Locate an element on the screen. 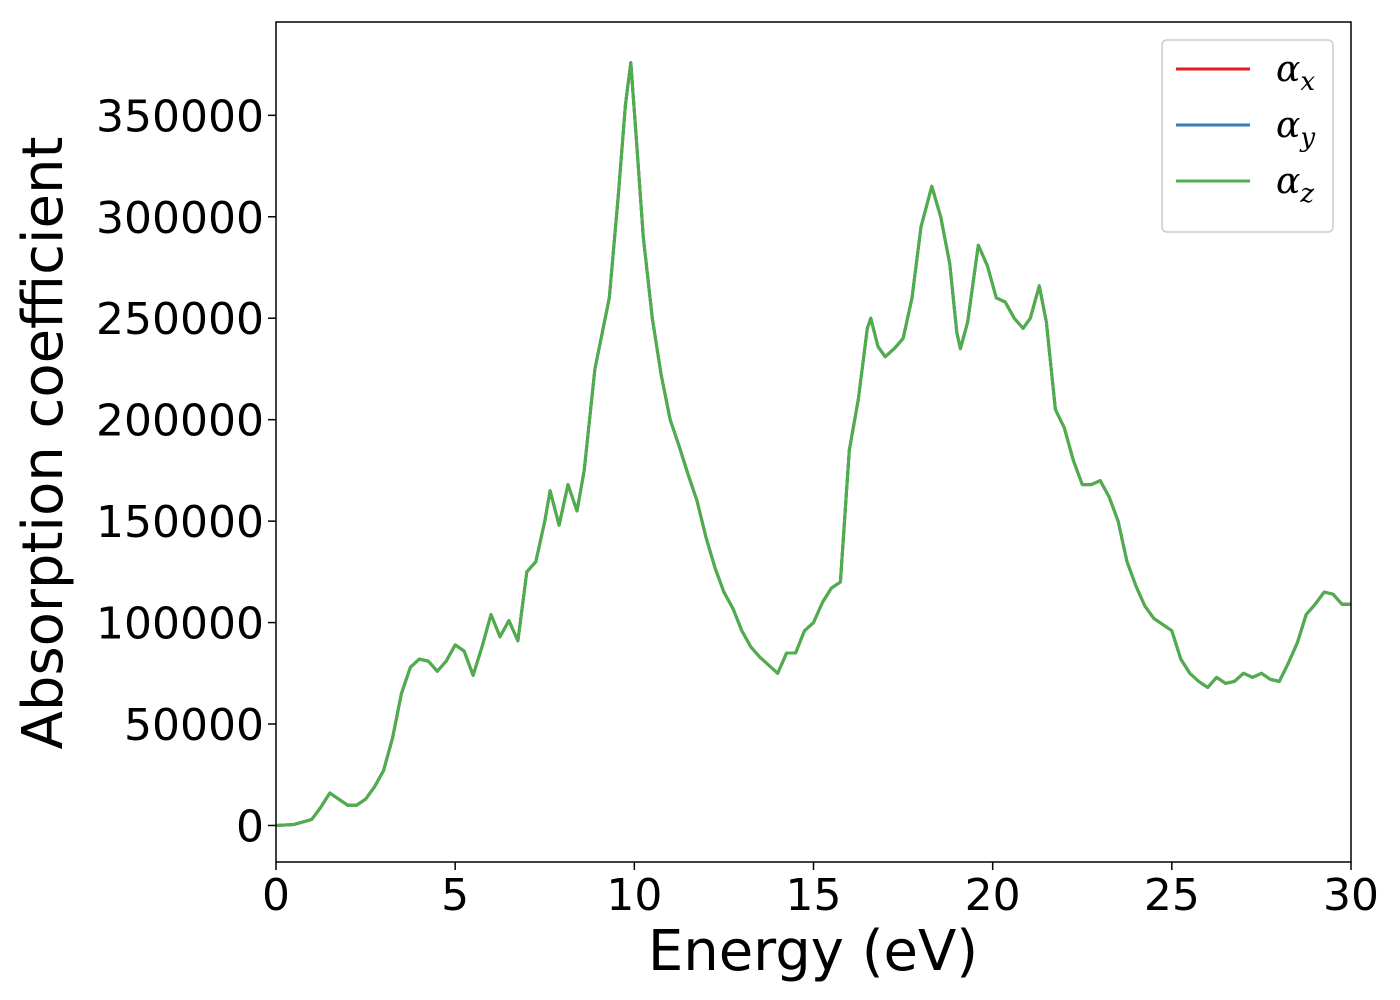  x-tick-label: 30 is located at coordinates (1351, 895).